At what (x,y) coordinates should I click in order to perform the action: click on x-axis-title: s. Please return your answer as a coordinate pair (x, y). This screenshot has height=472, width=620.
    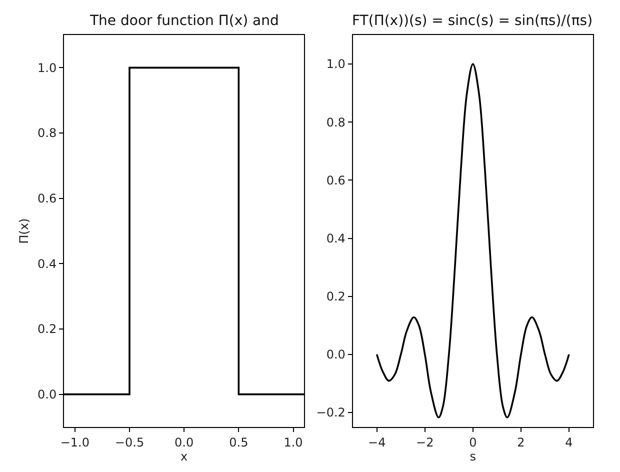
    Looking at the image, I should click on (473, 456).